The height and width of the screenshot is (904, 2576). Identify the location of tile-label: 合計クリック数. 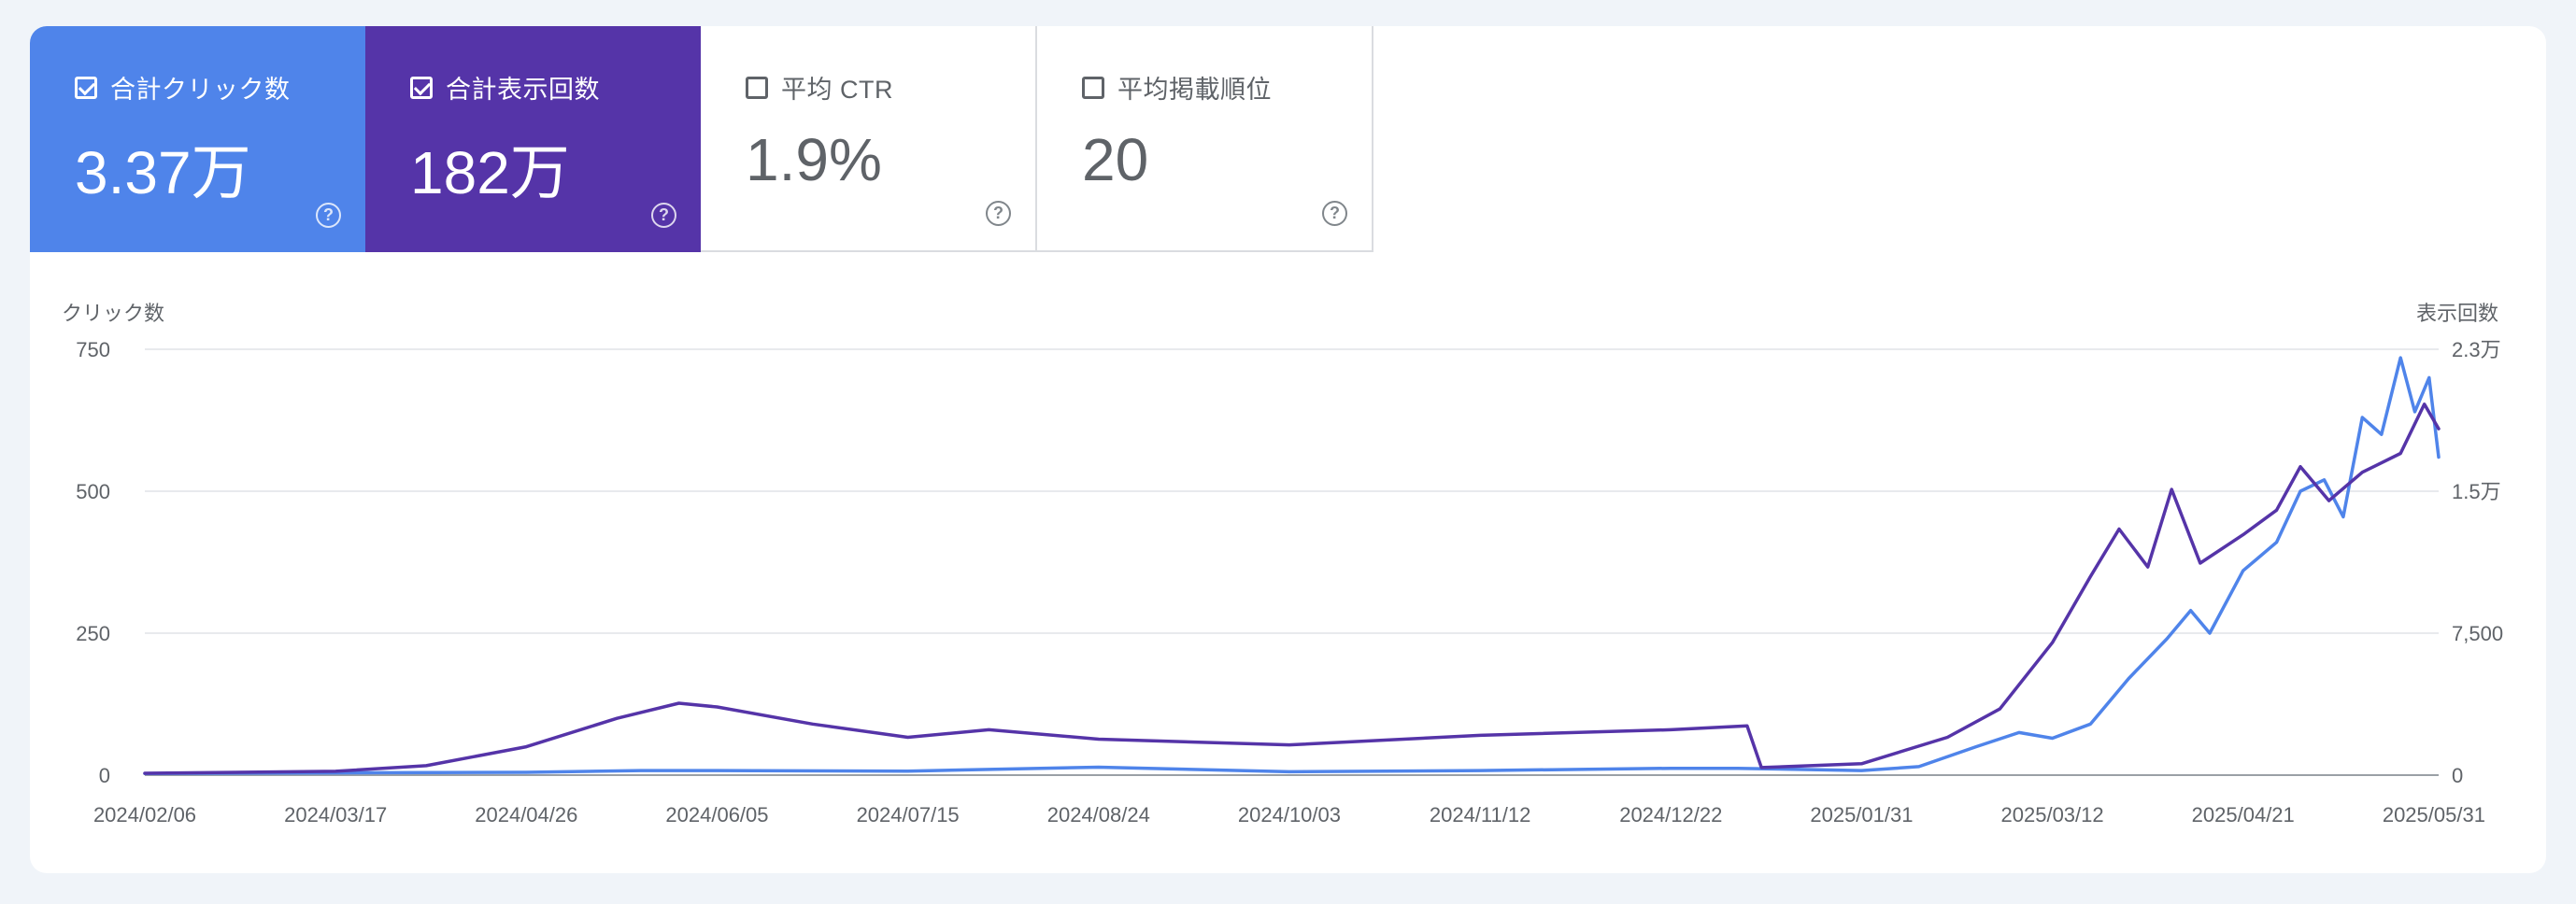
(201, 90).